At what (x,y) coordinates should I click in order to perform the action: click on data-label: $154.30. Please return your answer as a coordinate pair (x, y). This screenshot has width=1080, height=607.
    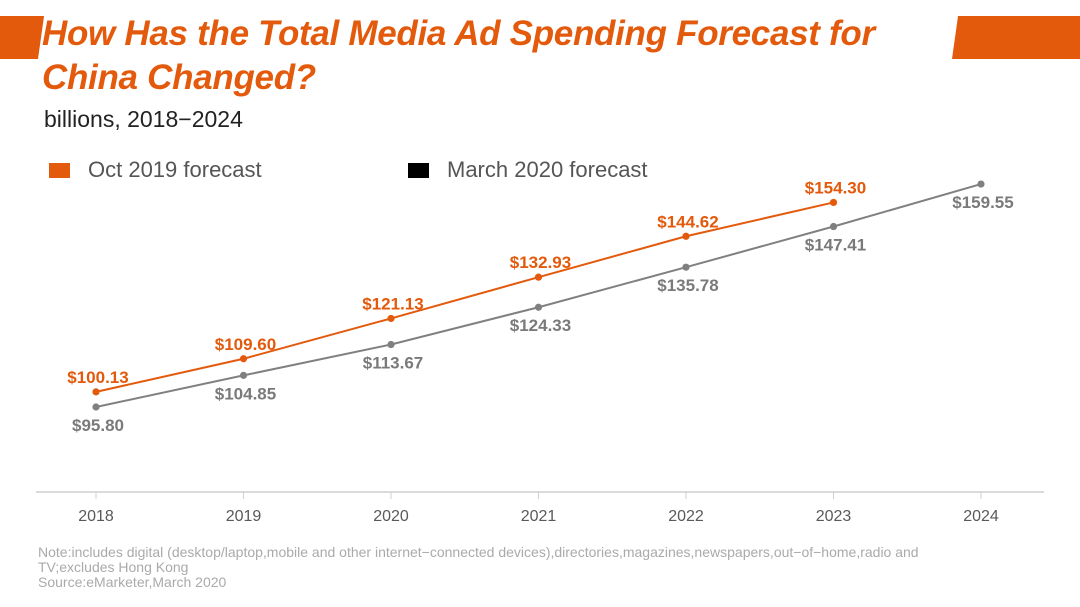
    Looking at the image, I should click on (835, 187).